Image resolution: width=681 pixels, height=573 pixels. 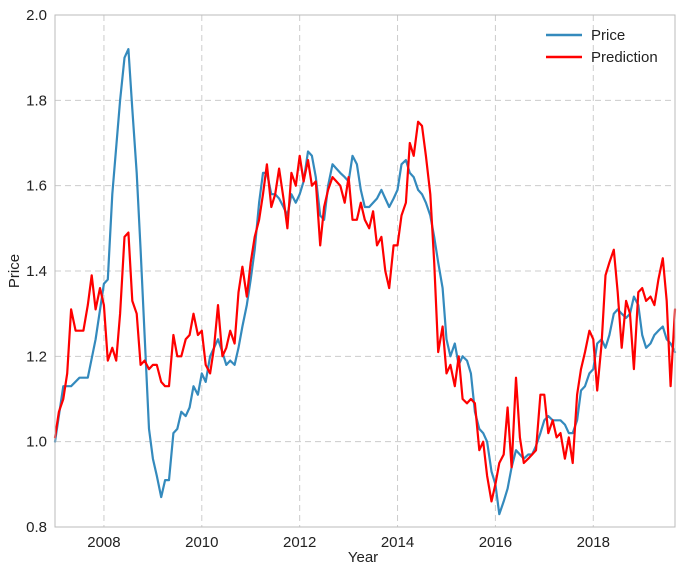 I want to click on y-axis-ticks: 0.8 1.0 1.2 1.4 1.6 1.8 2.0, so click(x=36, y=271).